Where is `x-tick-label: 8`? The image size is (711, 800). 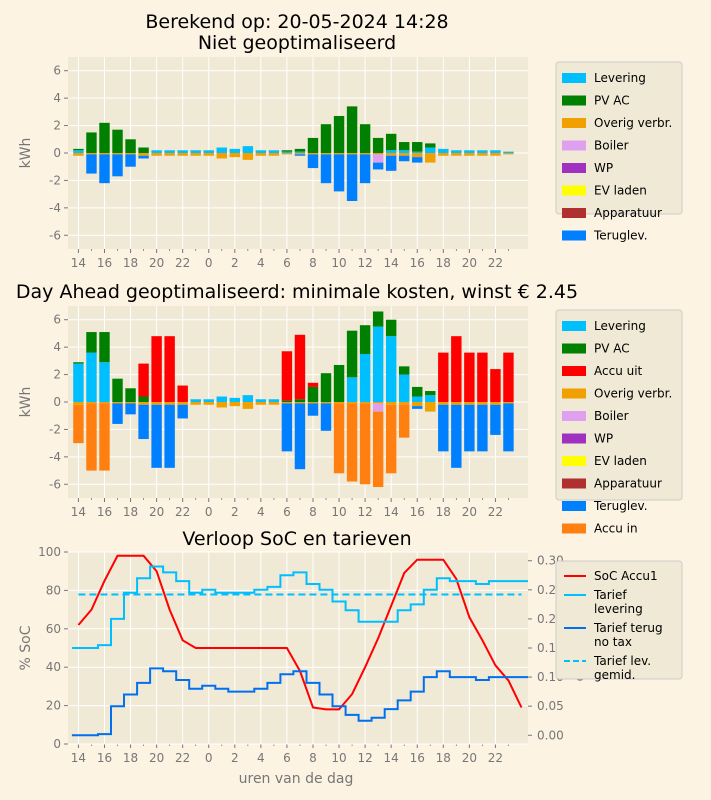 x-tick-label: 8 is located at coordinates (313, 758).